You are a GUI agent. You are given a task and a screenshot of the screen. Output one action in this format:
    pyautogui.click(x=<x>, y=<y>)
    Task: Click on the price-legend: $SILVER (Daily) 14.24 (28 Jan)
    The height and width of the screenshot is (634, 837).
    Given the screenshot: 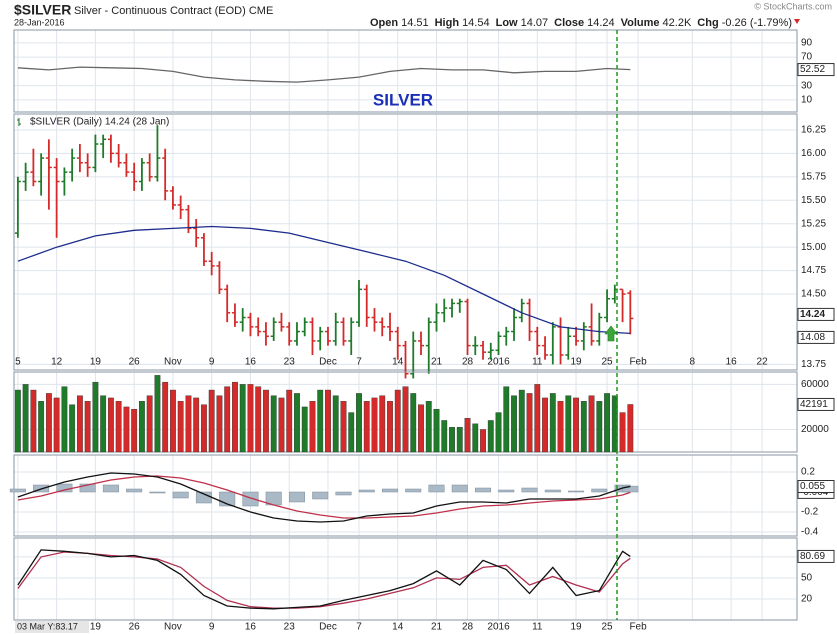 What is the action you would take?
    pyautogui.click(x=99, y=122)
    